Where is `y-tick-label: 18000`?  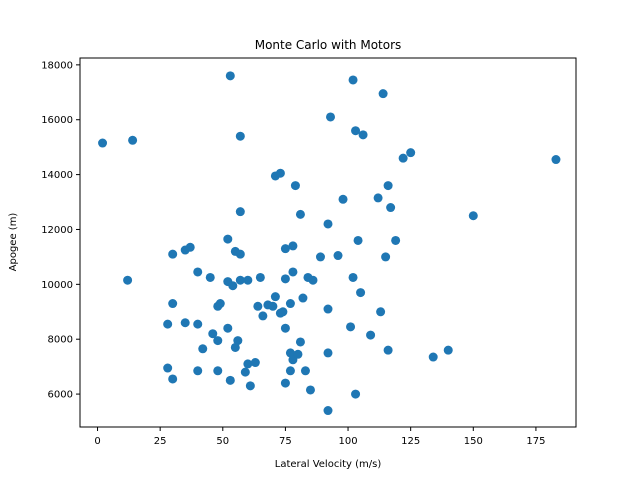
y-tick-label: 18000 is located at coordinates (57, 65).